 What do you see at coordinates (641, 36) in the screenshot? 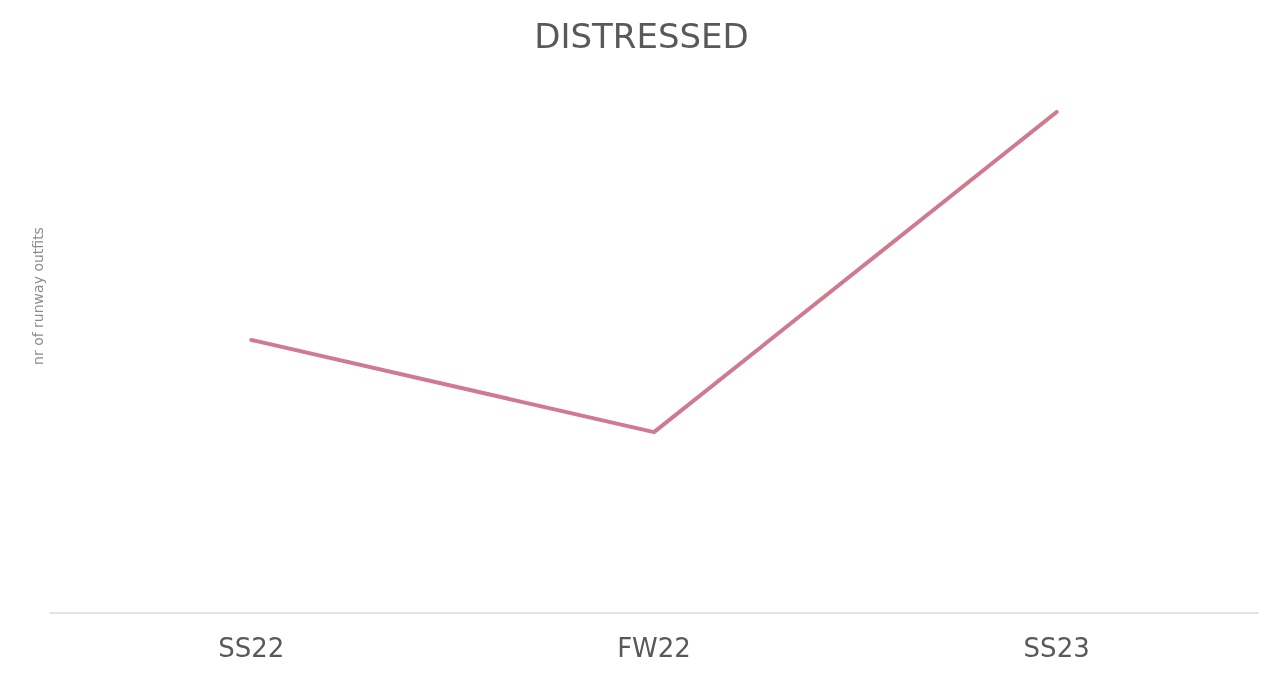
I see `chart-title: DISTRESSED` at bounding box center [641, 36].